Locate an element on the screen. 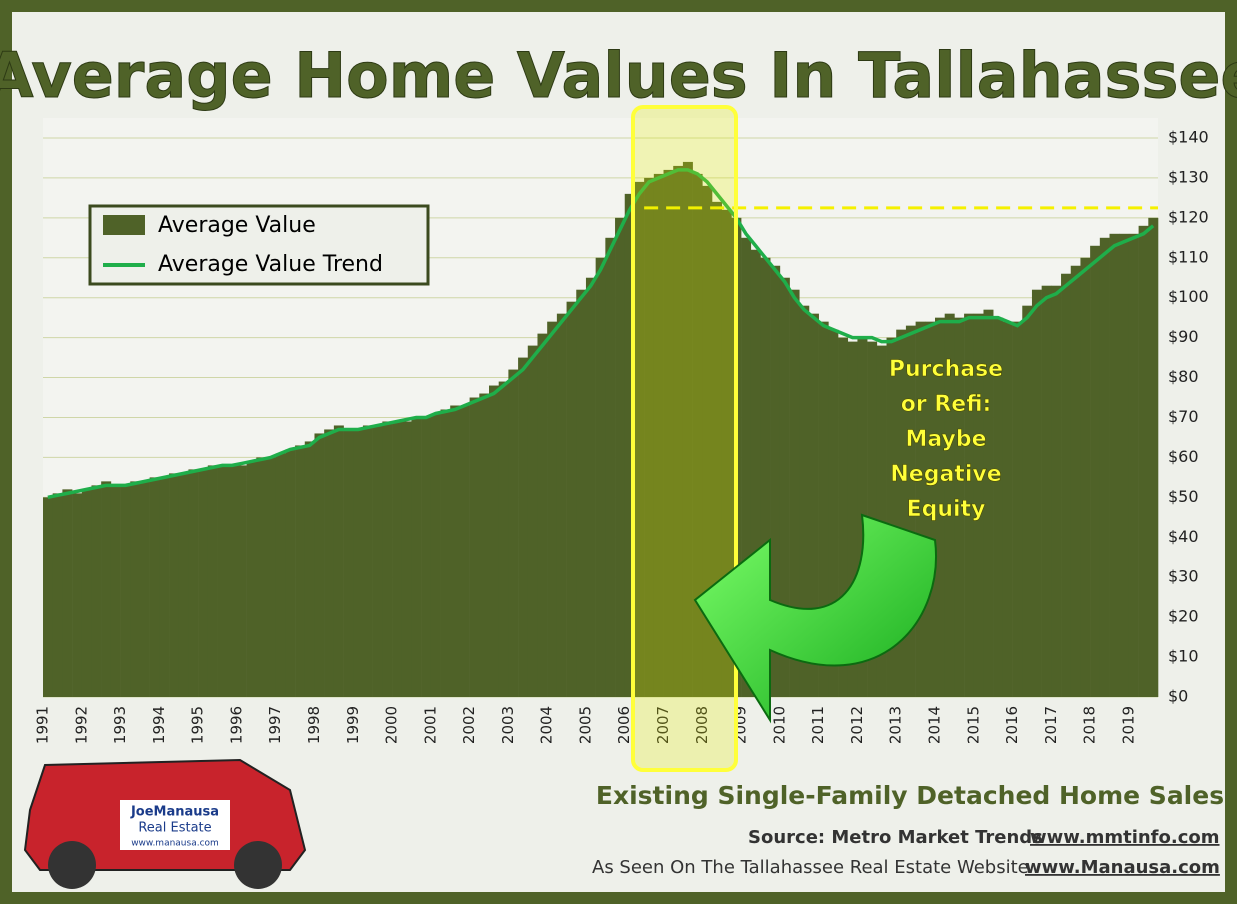 The height and width of the screenshot is (904, 1237). y-tick-label: $10 is located at coordinates (1183, 656).